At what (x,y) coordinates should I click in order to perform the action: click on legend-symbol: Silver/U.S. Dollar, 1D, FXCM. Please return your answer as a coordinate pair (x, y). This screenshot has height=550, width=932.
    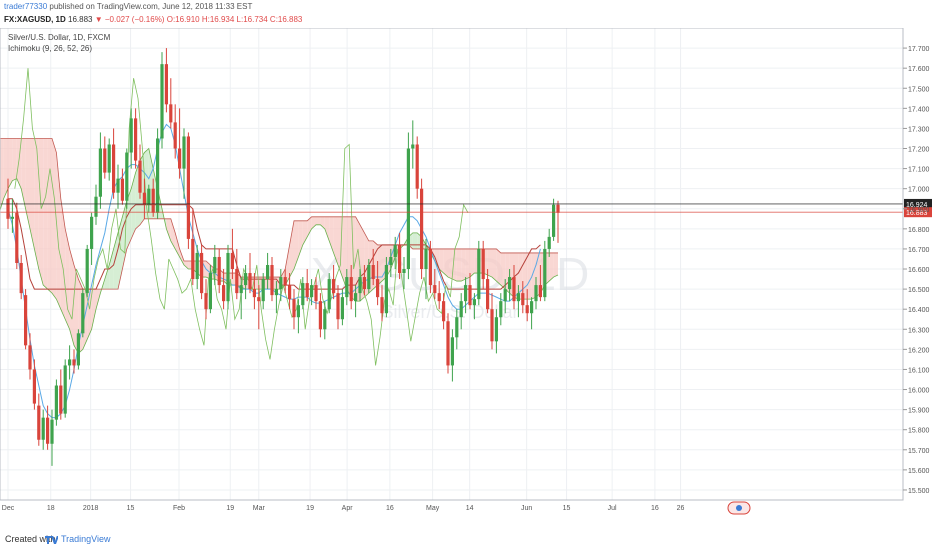
    Looking at the image, I should click on (59, 37).